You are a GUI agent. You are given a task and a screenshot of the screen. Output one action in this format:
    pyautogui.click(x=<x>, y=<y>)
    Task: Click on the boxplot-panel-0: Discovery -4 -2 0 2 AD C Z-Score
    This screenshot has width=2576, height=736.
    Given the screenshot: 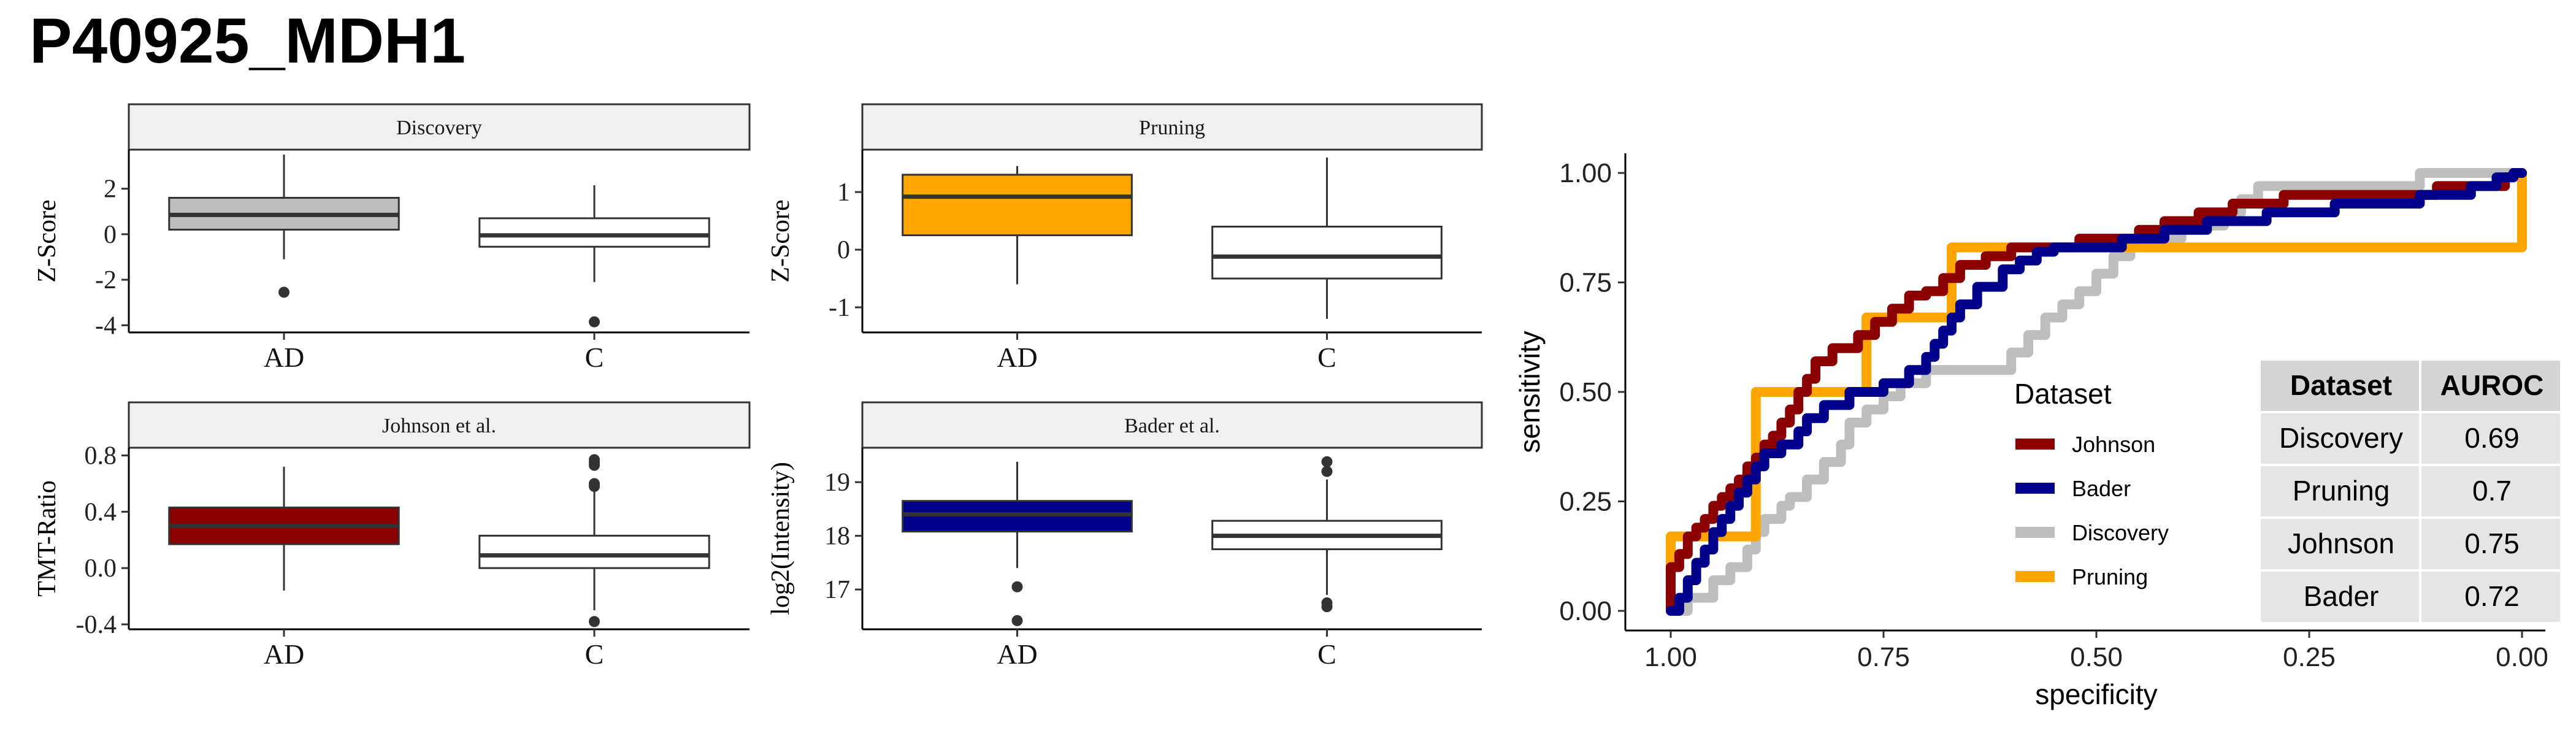 What is the action you would take?
    pyautogui.click(x=392, y=238)
    